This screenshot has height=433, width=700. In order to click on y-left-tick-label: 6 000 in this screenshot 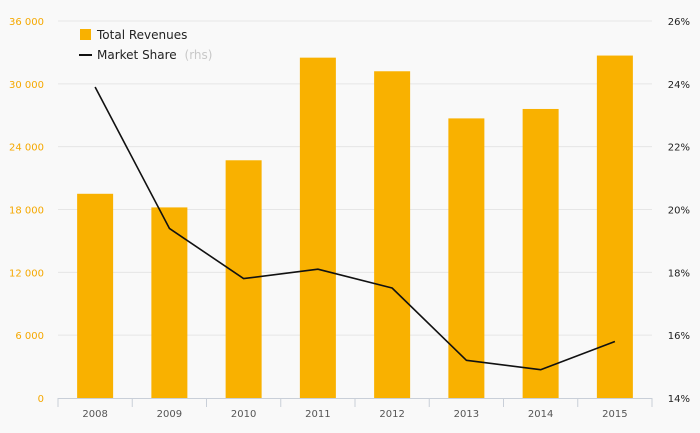, I will do `click(29, 336)`.